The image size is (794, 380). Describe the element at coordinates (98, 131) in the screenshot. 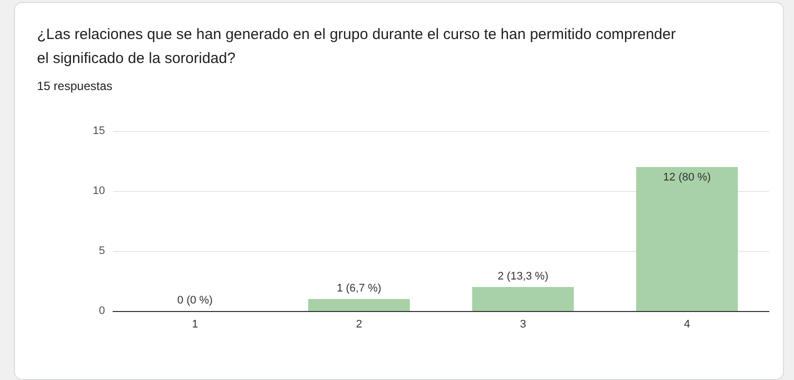

I see `y-tick-label: 15` at that location.